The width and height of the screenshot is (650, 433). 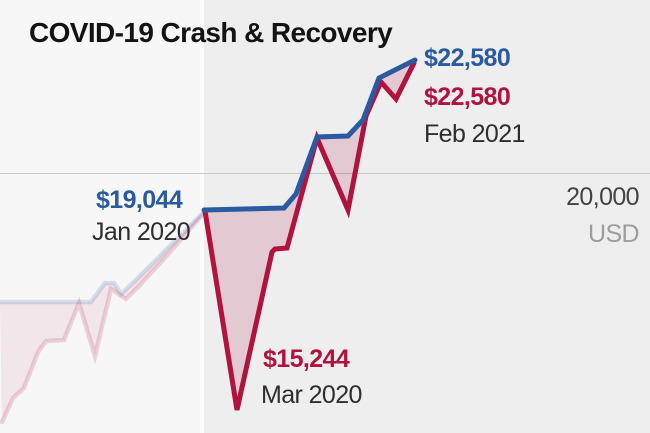 I want to click on low-value-label: $15,244, so click(x=306, y=359).